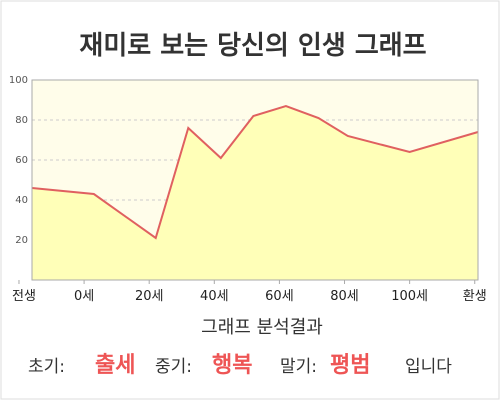 The height and width of the screenshot is (400, 500). Describe the element at coordinates (46, 367) in the screenshot. I see `analysis-label: 초기:` at that location.